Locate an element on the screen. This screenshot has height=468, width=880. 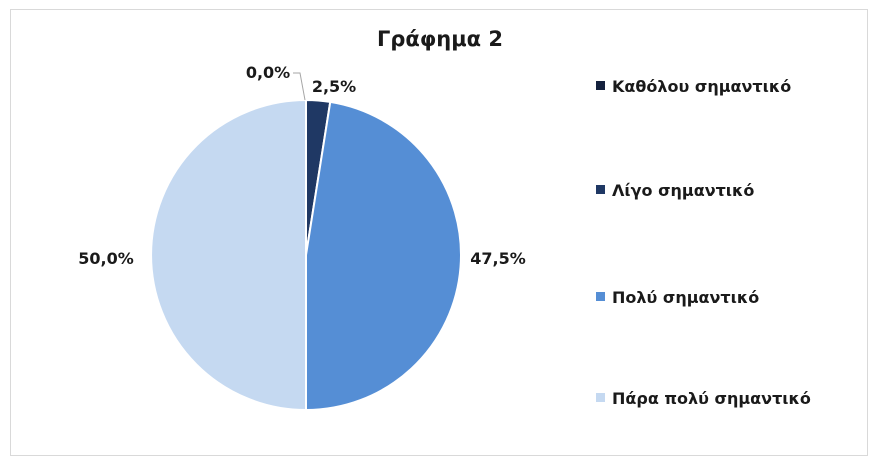
legend-item: Λίγο σημαντικό is located at coordinates (675, 190).